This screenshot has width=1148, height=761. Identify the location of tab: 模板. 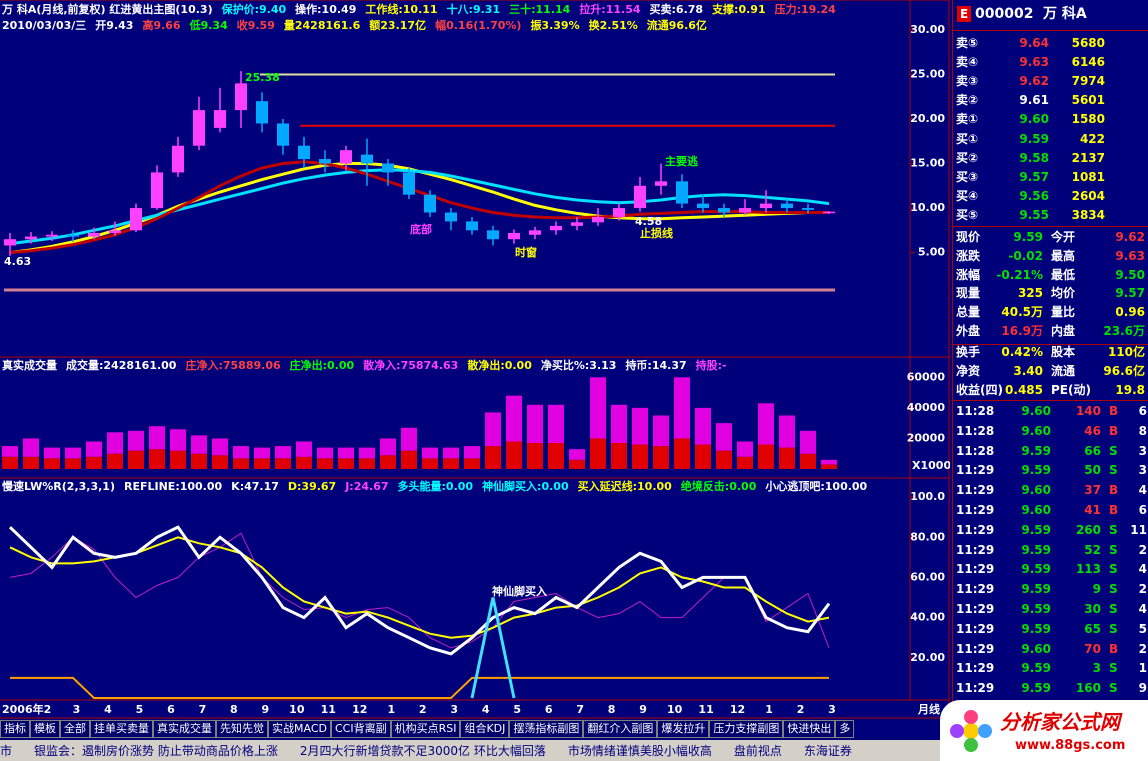
(45, 729).